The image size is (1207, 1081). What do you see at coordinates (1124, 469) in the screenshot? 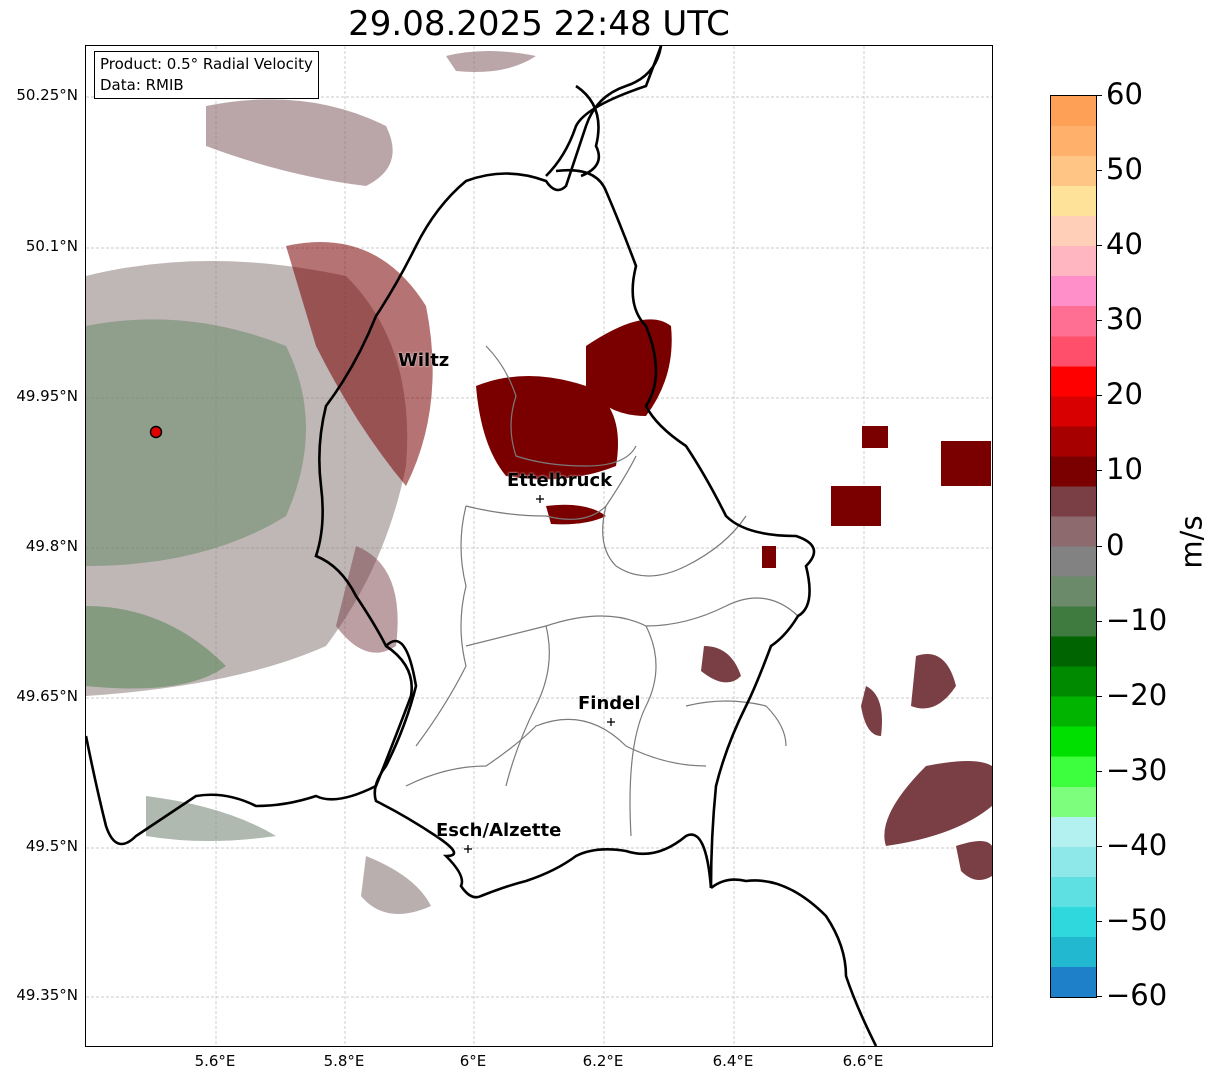
I see `colorbar-tick-label: 10` at bounding box center [1124, 469].